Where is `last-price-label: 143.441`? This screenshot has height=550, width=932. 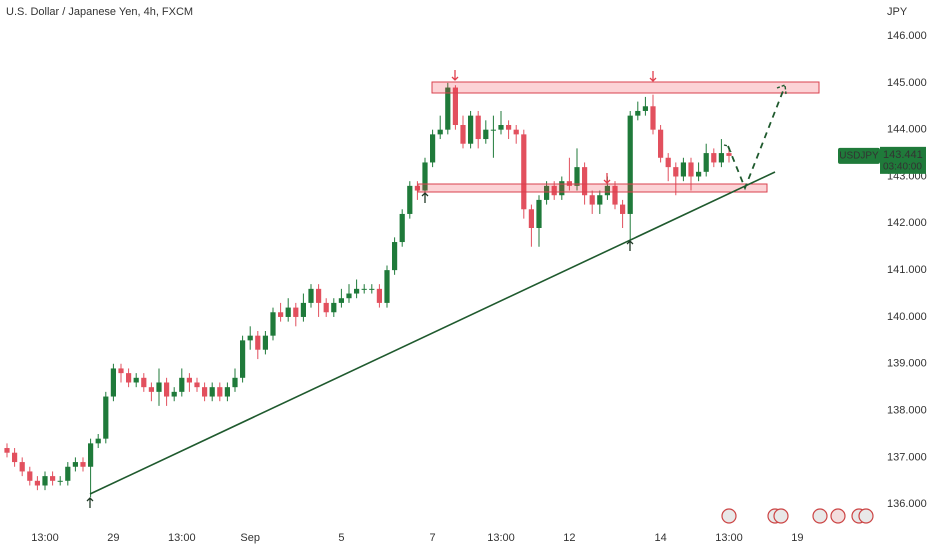
last-price-label: 143.441 is located at coordinates (903, 155).